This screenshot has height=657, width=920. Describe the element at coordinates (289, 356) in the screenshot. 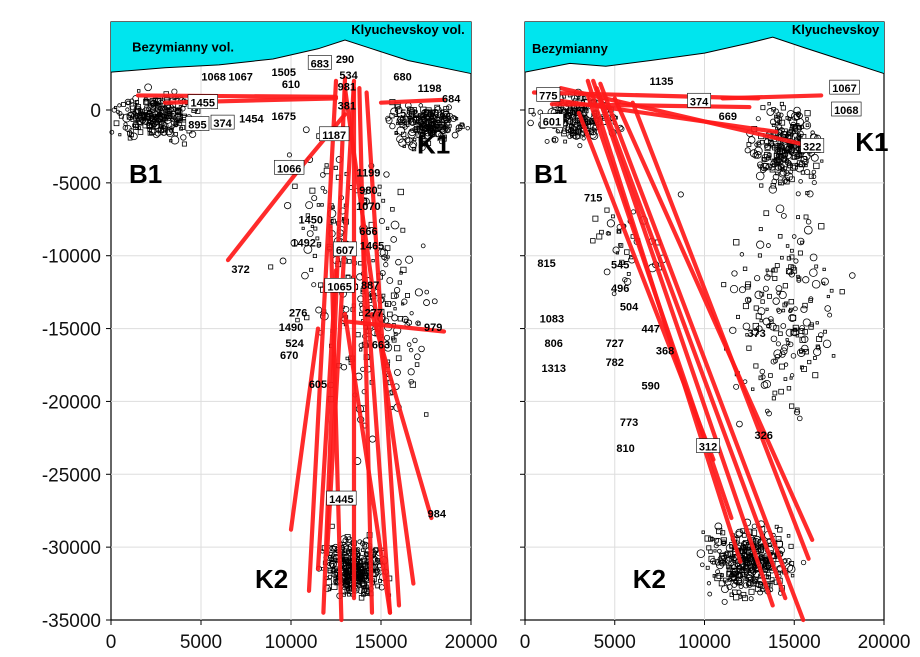

I see `segment-label: 670` at that location.